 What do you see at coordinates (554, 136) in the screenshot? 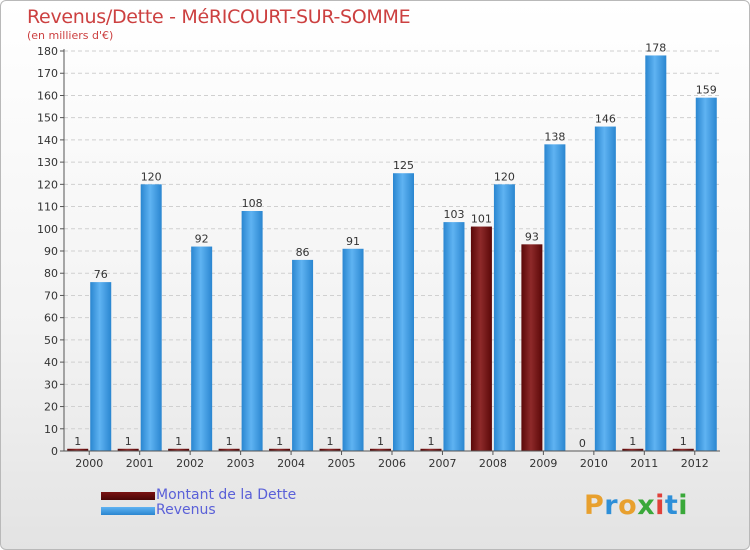
I see `data-label-revenus: 138` at bounding box center [554, 136].